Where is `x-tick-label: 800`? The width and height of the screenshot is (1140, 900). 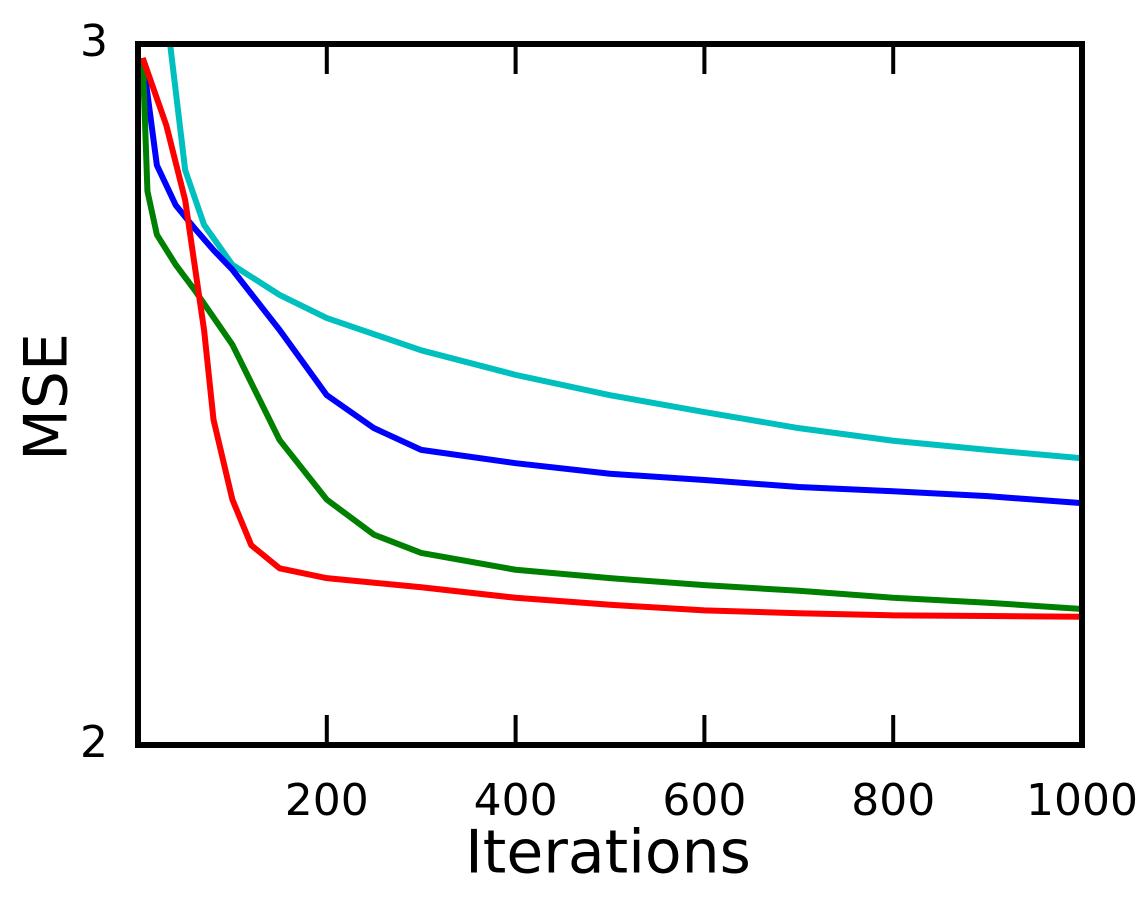 x-tick-label: 800 is located at coordinates (893, 800).